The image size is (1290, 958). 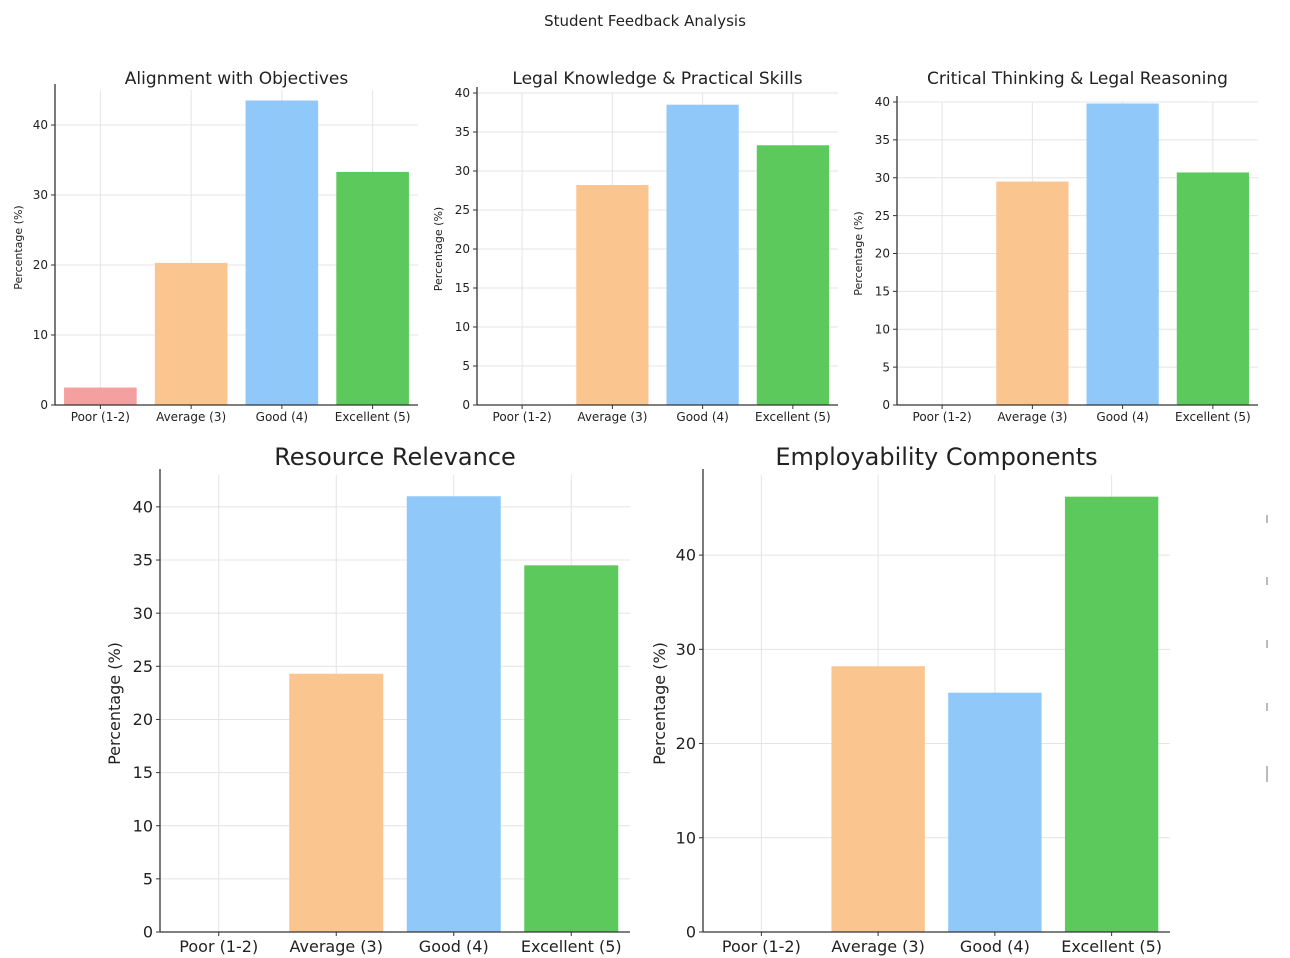 What do you see at coordinates (657, 79) in the screenshot?
I see `chart-title: Legal Knowledge & Practical Skills` at bounding box center [657, 79].